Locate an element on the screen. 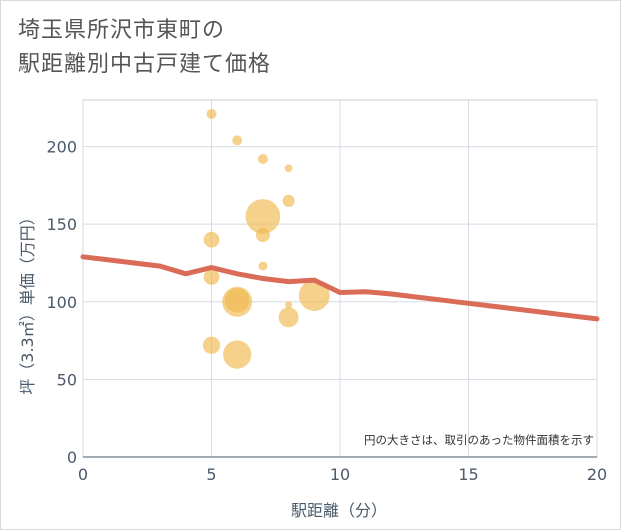 The width and height of the screenshot is (621, 530). title-line-2: 駅距離別中古戸建て価格 is located at coordinates (145, 64).